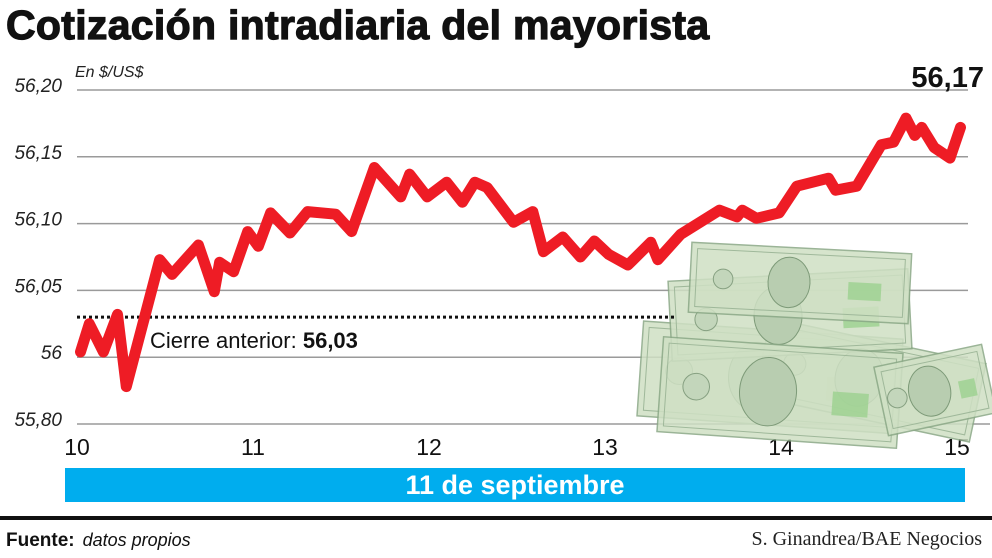  What do you see at coordinates (109, 72) in the screenshot?
I see `unit-label: En $/US$` at bounding box center [109, 72].